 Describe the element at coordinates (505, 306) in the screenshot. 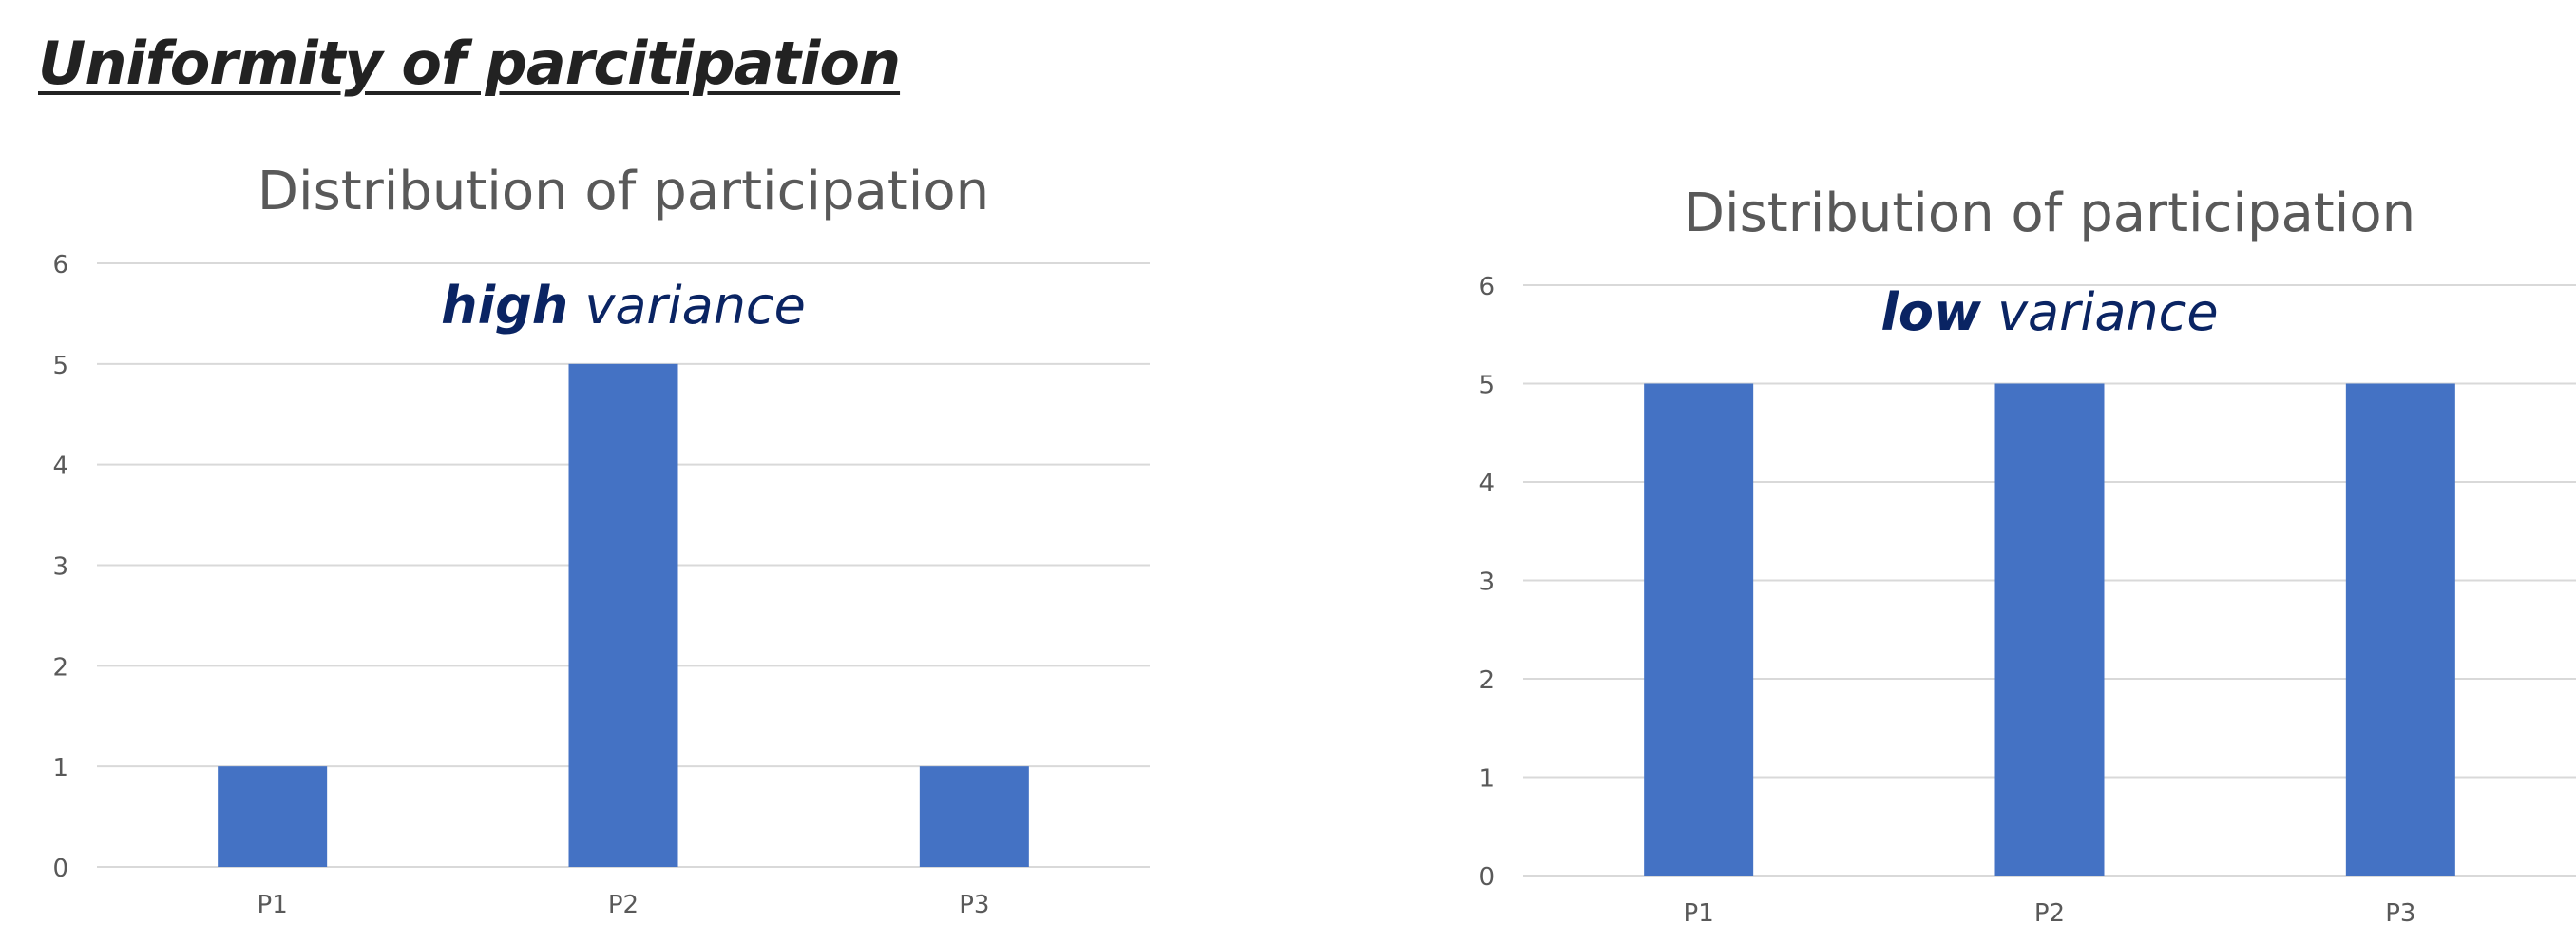

I see `annotation-bold: high` at that location.